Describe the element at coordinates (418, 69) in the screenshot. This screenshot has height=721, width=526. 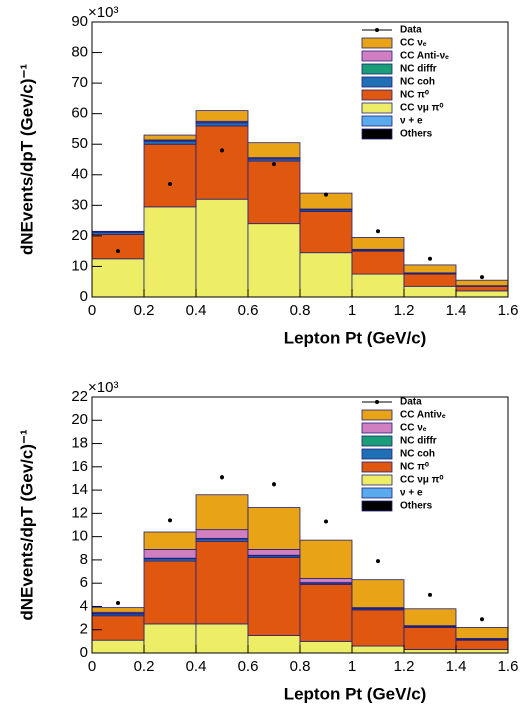
I see `legend-label: NC diffr` at that location.